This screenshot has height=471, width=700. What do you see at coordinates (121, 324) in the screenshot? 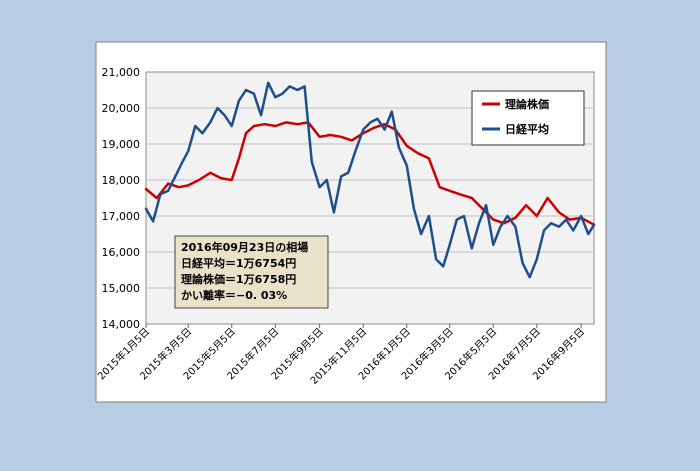
I see `y-tick-label: 14,000` at bounding box center [121, 324].